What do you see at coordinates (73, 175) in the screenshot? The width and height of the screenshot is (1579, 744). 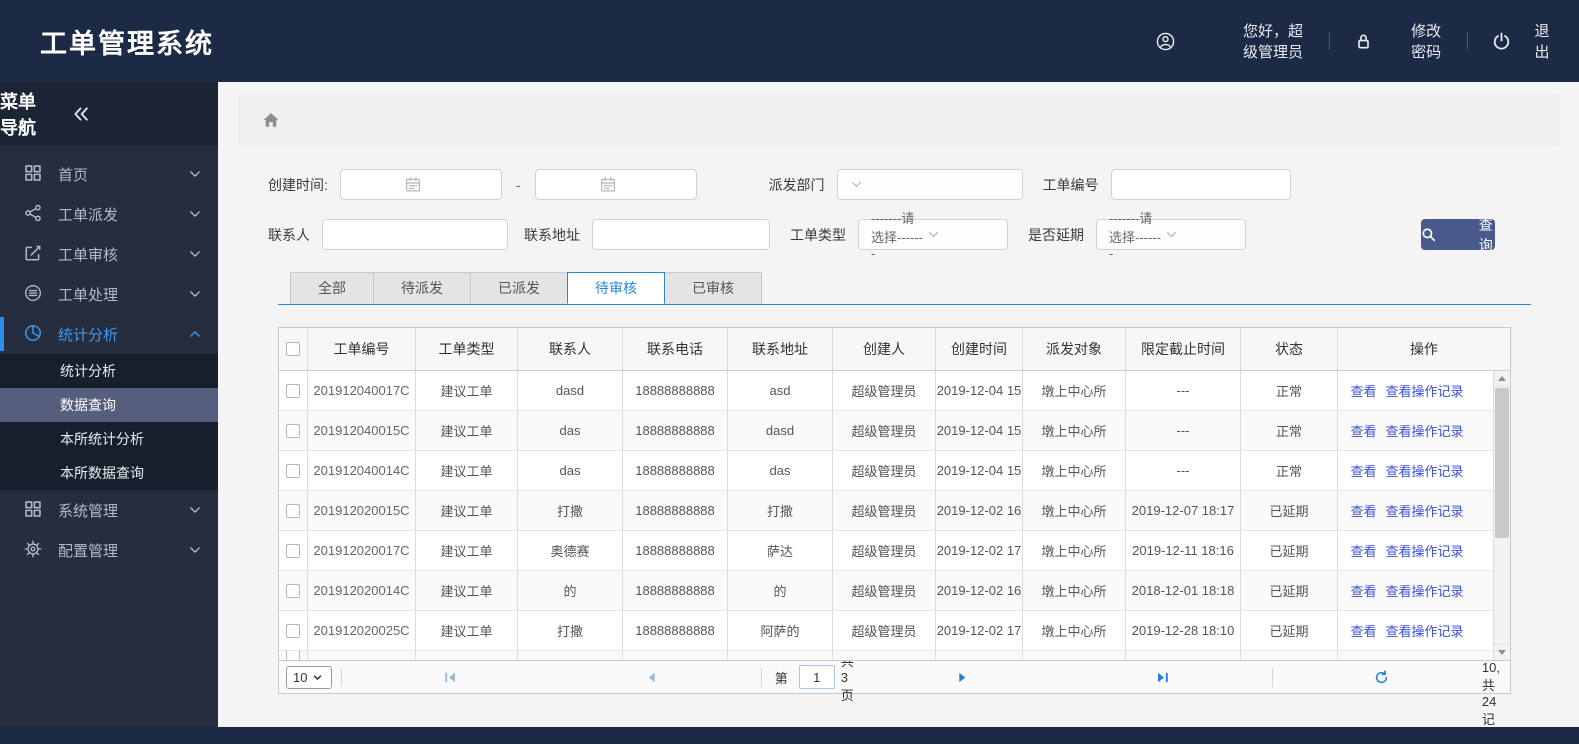 I see `sidebar-item-label: 首页` at bounding box center [73, 175].